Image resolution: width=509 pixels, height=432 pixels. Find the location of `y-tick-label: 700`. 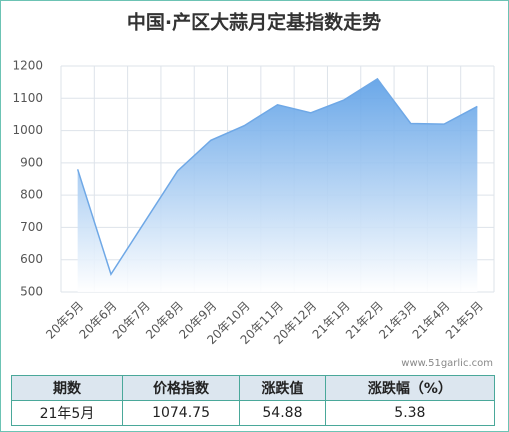

y-tick-label: 700 is located at coordinates (31, 227).